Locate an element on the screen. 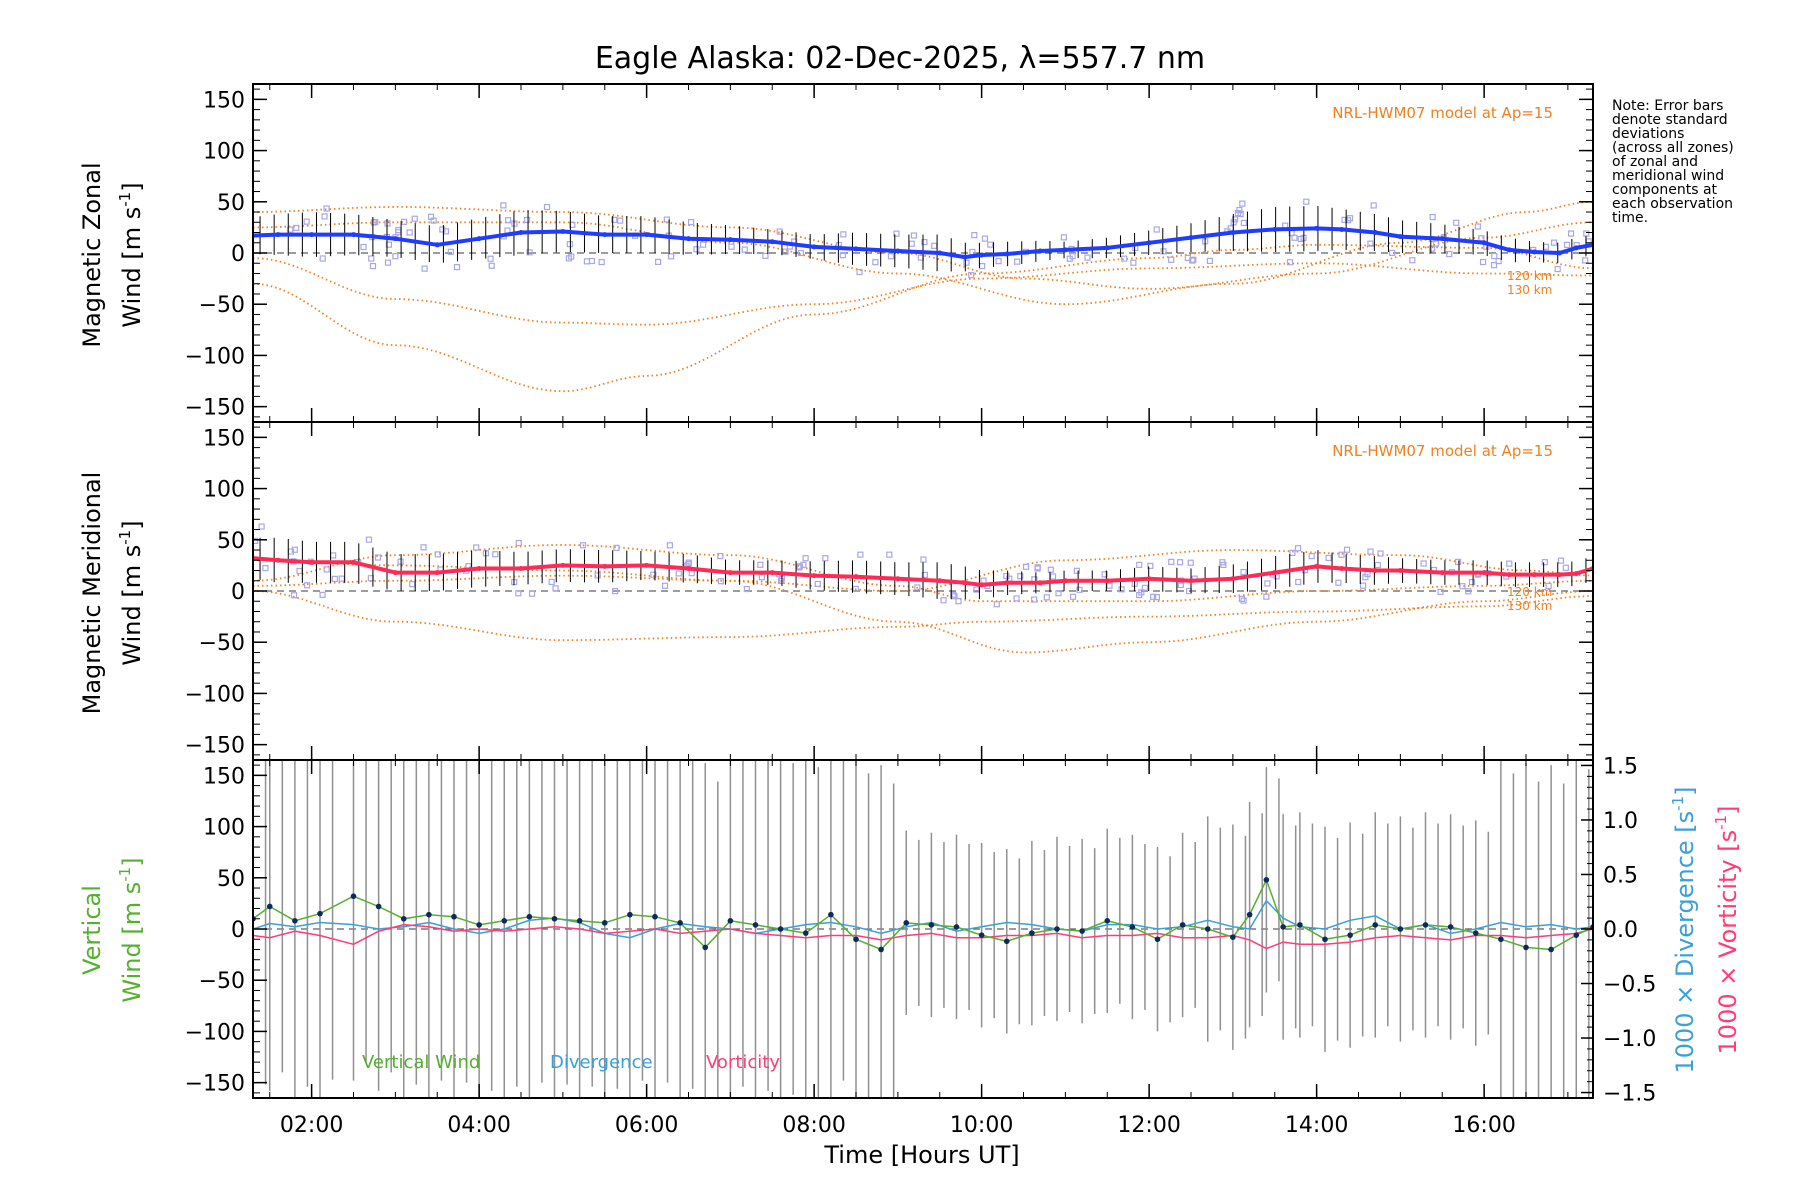  zonal-model-curve is located at coordinates (923, 253).